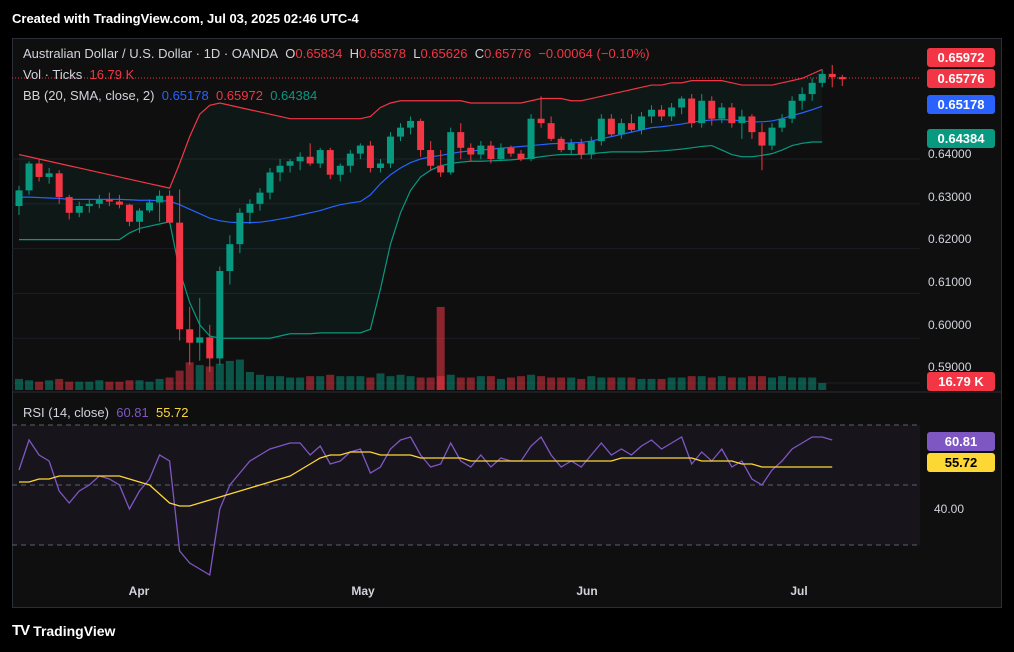  What do you see at coordinates (950, 239) in the screenshot?
I see `price-tick: 0.62000` at bounding box center [950, 239].